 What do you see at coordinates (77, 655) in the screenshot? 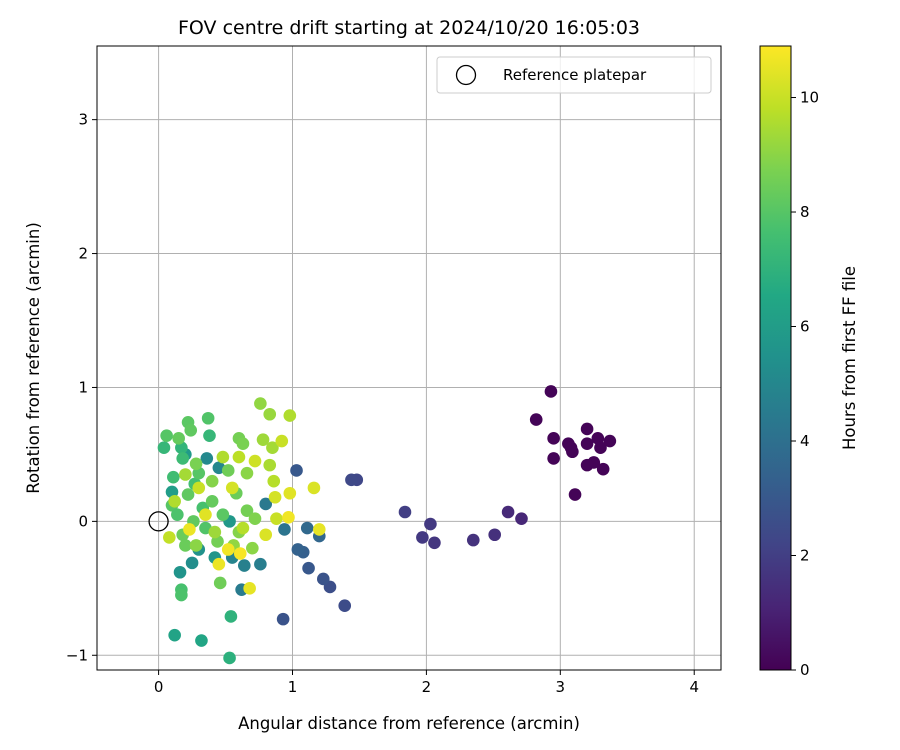
I see `y-tick-label: −1` at bounding box center [77, 655].